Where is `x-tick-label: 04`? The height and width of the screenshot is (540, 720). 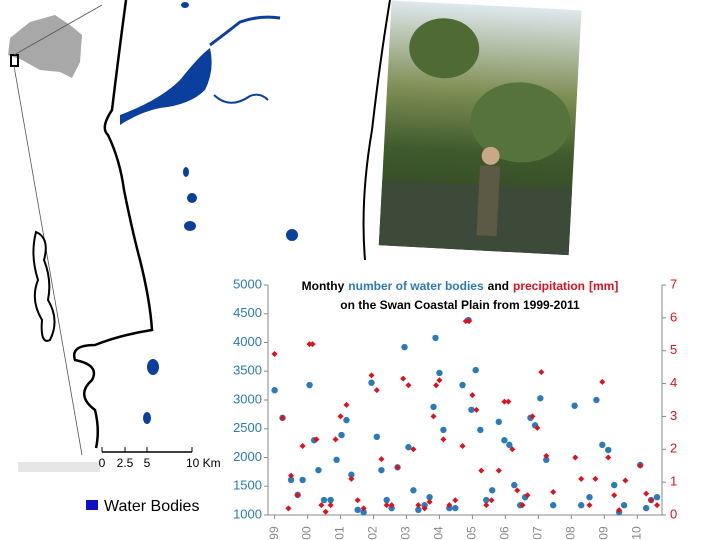
x-tick-label: 04 is located at coordinates (439, 533).